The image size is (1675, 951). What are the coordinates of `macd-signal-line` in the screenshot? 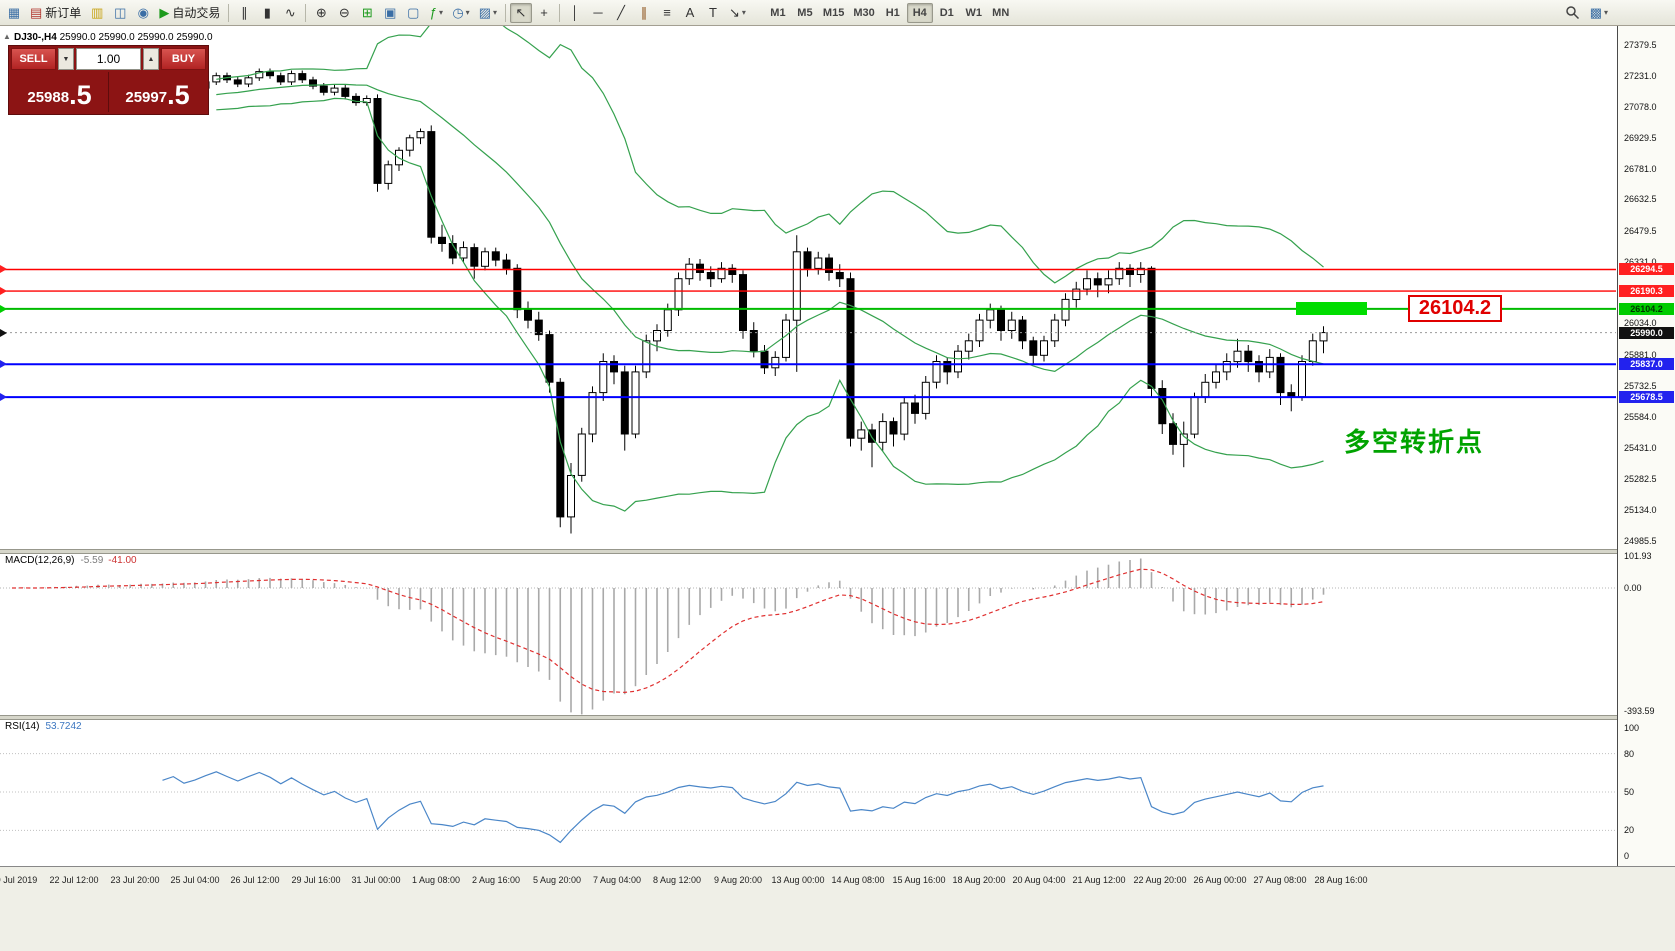 It's located at (667, 631).